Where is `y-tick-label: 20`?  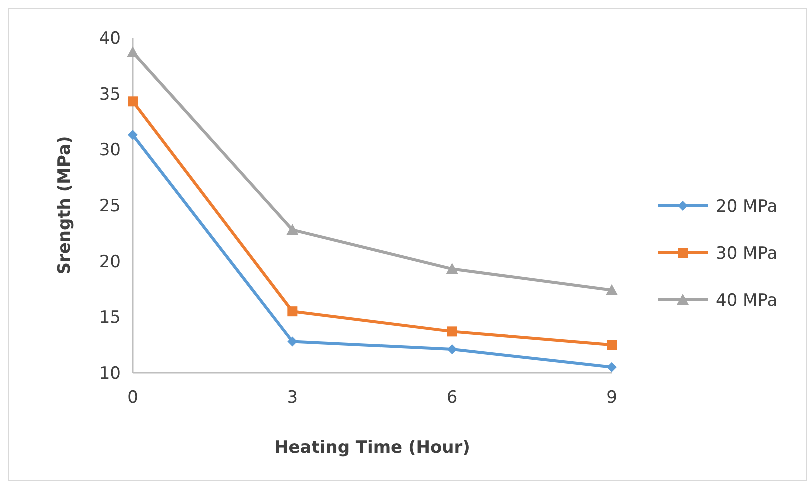 y-tick-label: 20 is located at coordinates (110, 262).